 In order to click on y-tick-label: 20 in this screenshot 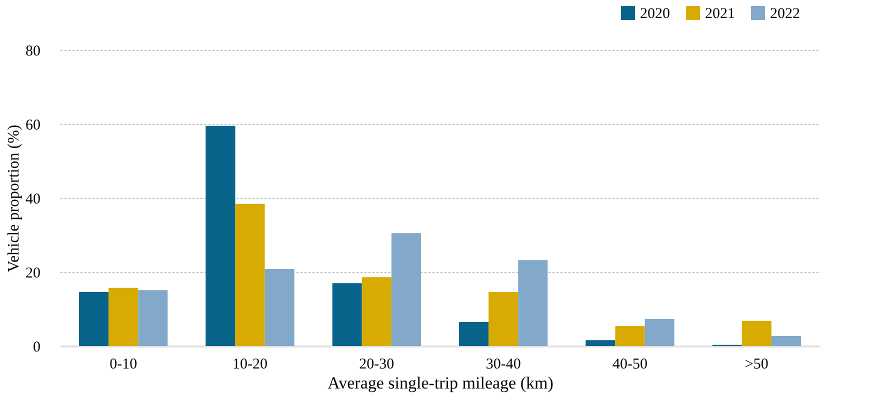, I will do `click(33, 274)`.